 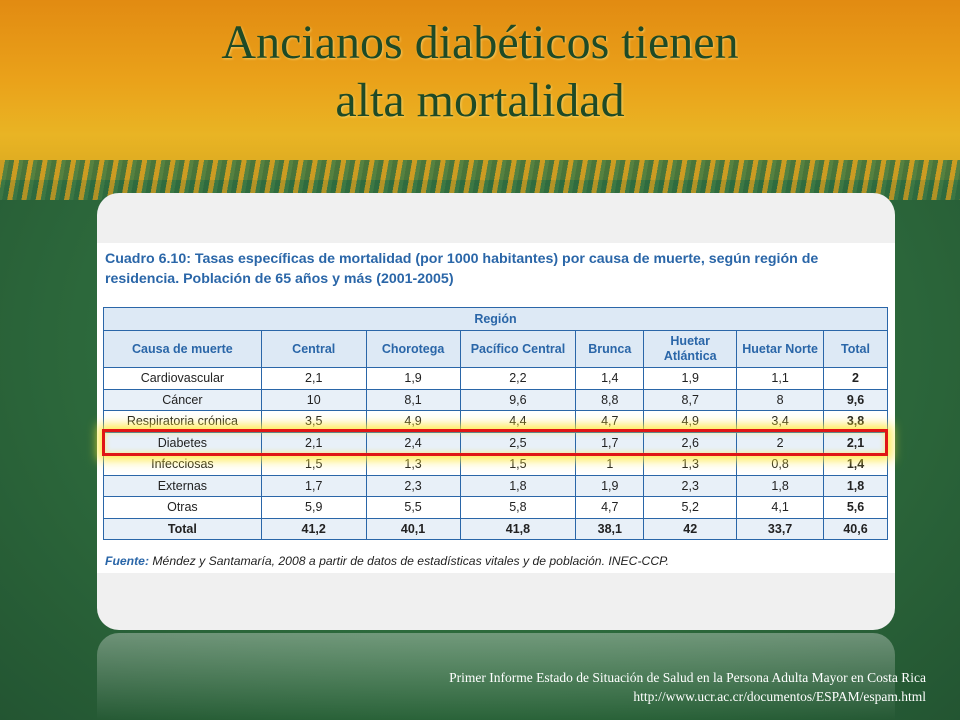 What do you see at coordinates (780, 464) in the screenshot?
I see `value-cell: 0,8` at bounding box center [780, 464].